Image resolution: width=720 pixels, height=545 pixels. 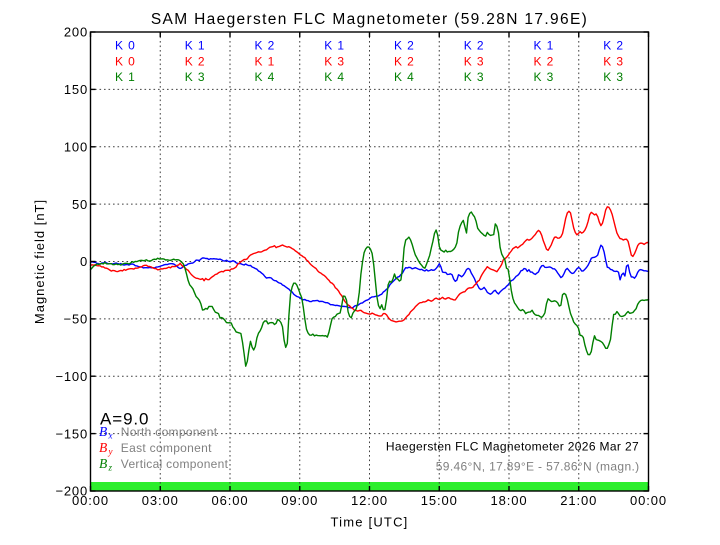 What do you see at coordinates (72, 376) in the screenshot?
I see `svg-text: −100` at bounding box center [72, 376].